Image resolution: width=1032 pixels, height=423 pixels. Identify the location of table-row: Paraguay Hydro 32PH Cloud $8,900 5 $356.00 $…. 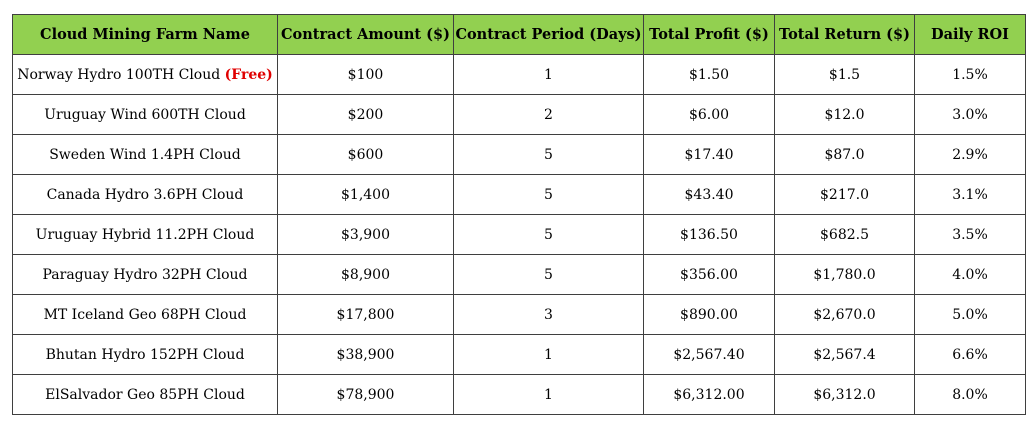
(519, 274).